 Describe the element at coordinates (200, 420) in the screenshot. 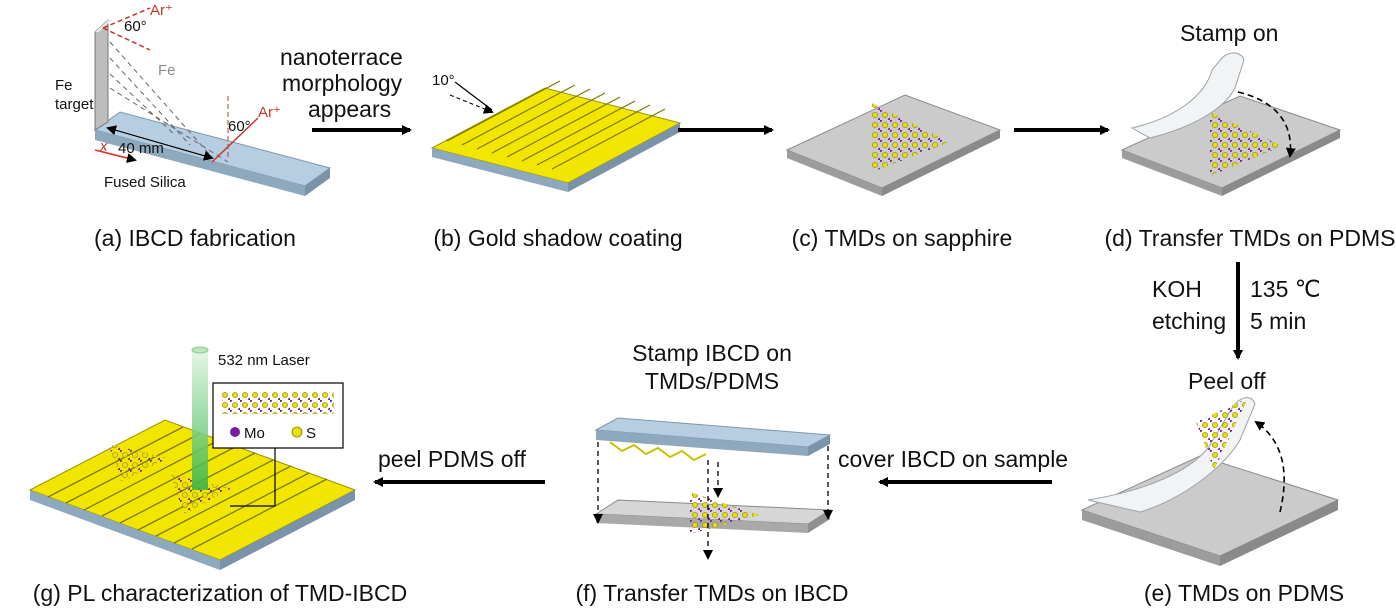

I see `laser-beam` at that location.